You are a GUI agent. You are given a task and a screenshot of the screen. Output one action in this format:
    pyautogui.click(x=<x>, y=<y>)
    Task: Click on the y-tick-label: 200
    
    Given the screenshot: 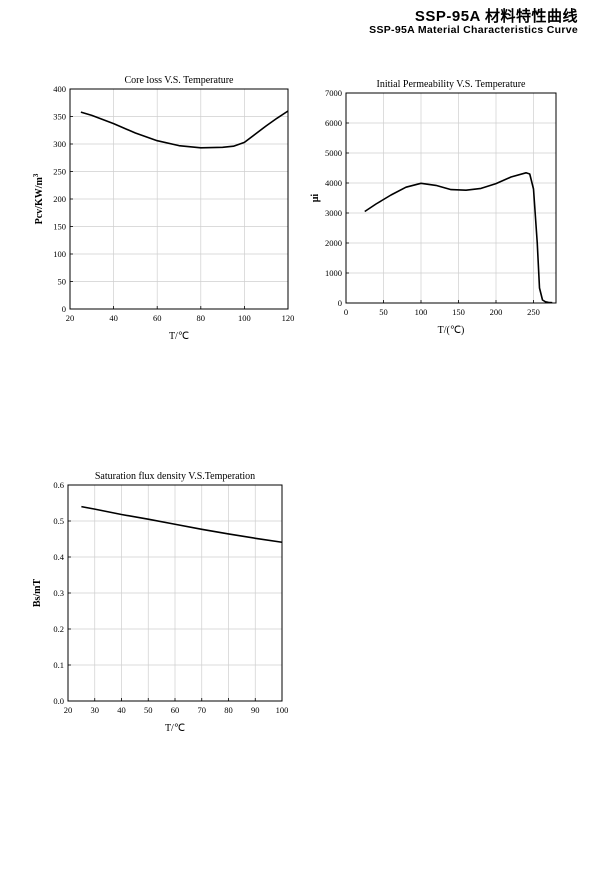 What is the action you would take?
    pyautogui.click(x=59, y=199)
    